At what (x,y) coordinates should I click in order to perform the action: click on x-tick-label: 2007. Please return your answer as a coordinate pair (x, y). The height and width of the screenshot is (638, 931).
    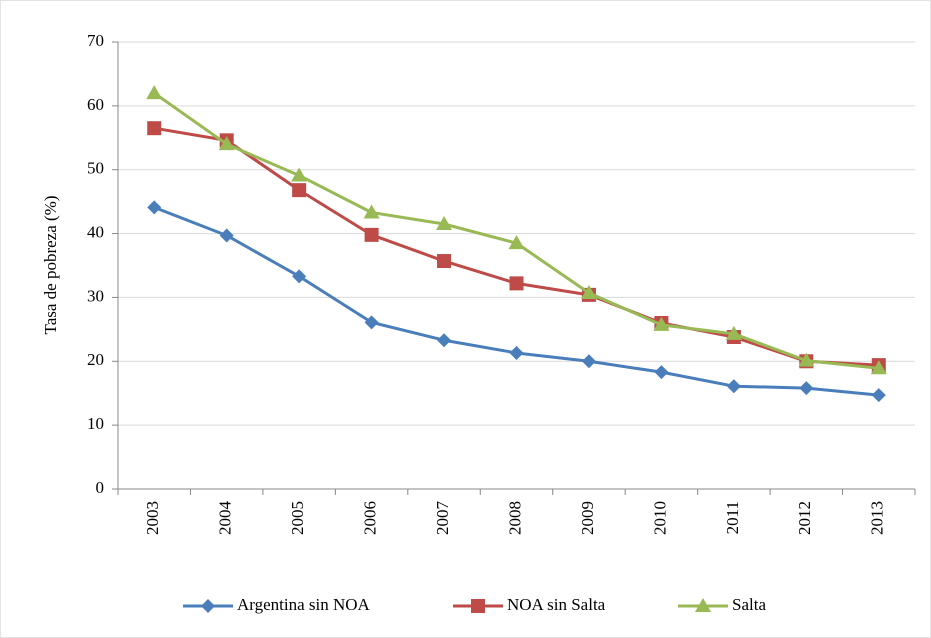
    Looking at the image, I should click on (442, 518).